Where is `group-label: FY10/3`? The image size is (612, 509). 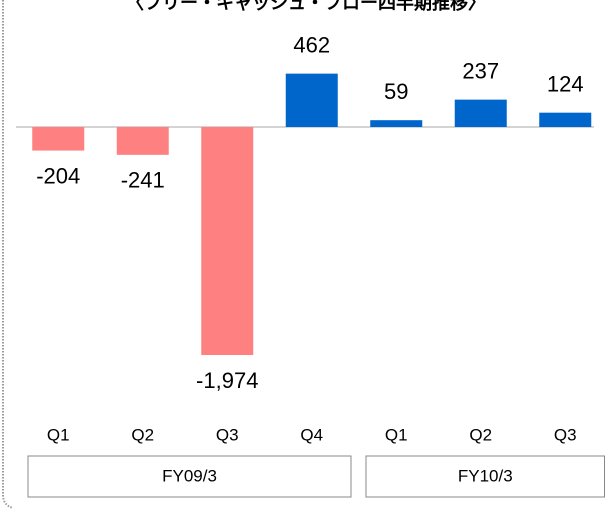
group-label: FY10/3 is located at coordinates (485, 475).